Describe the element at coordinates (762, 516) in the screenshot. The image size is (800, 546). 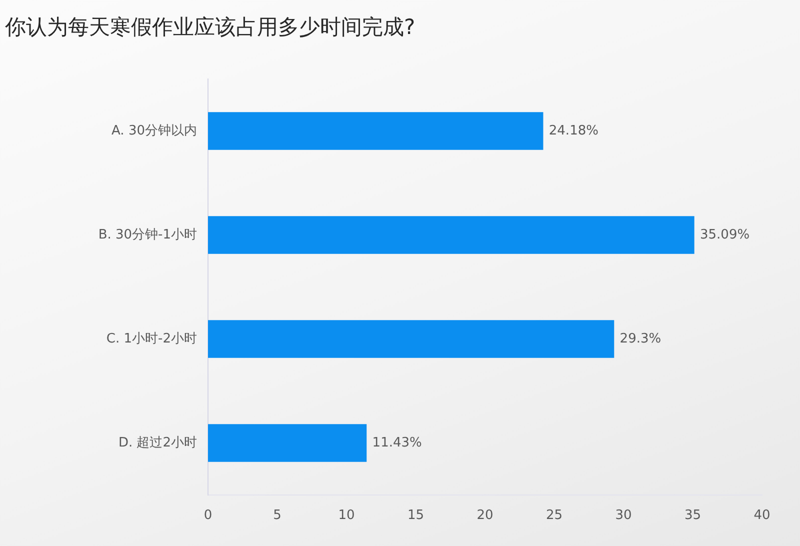
I see `x-tick-label: 40` at that location.